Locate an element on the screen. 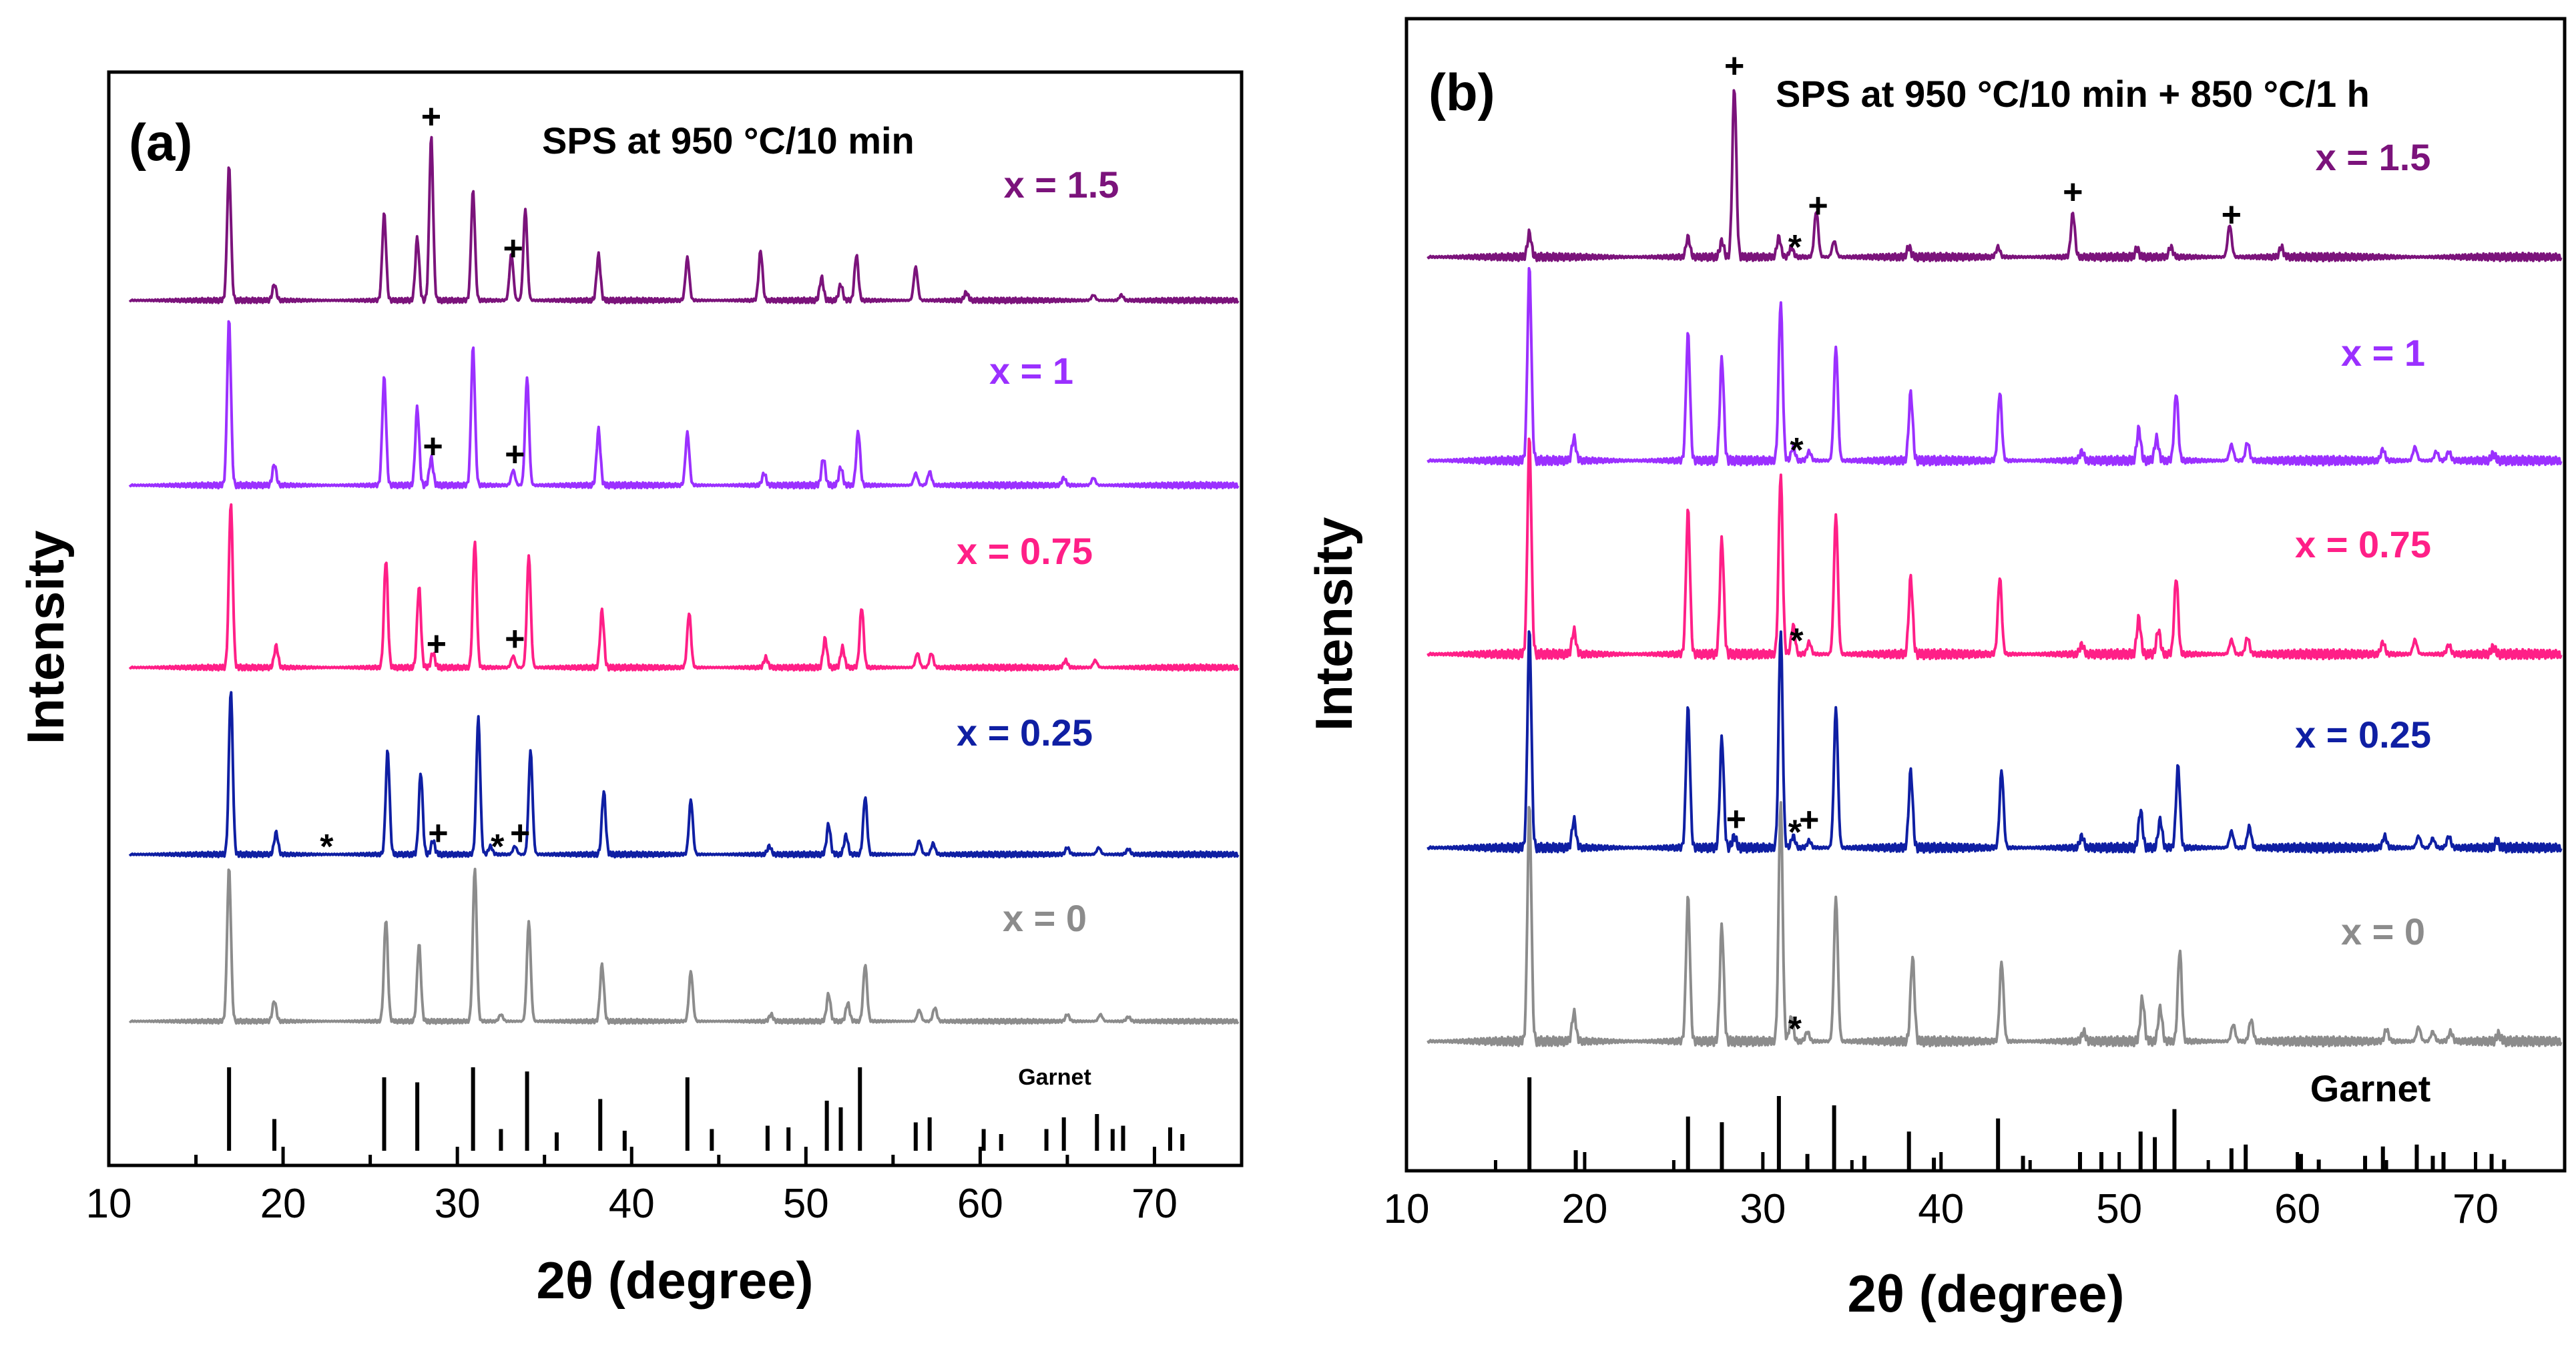 This screenshot has height=1355, width=2576. panel-label: (b) is located at coordinates (1462, 92).